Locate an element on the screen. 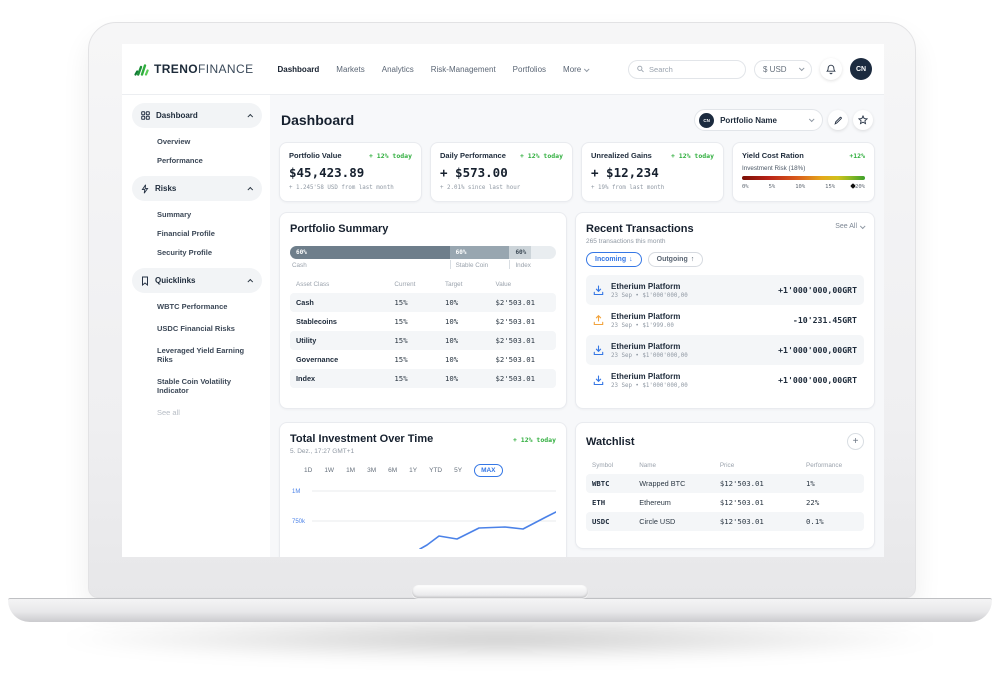 The image size is (1000, 694). brand-logo: TRENOFINANCE is located at coordinates (193, 69).